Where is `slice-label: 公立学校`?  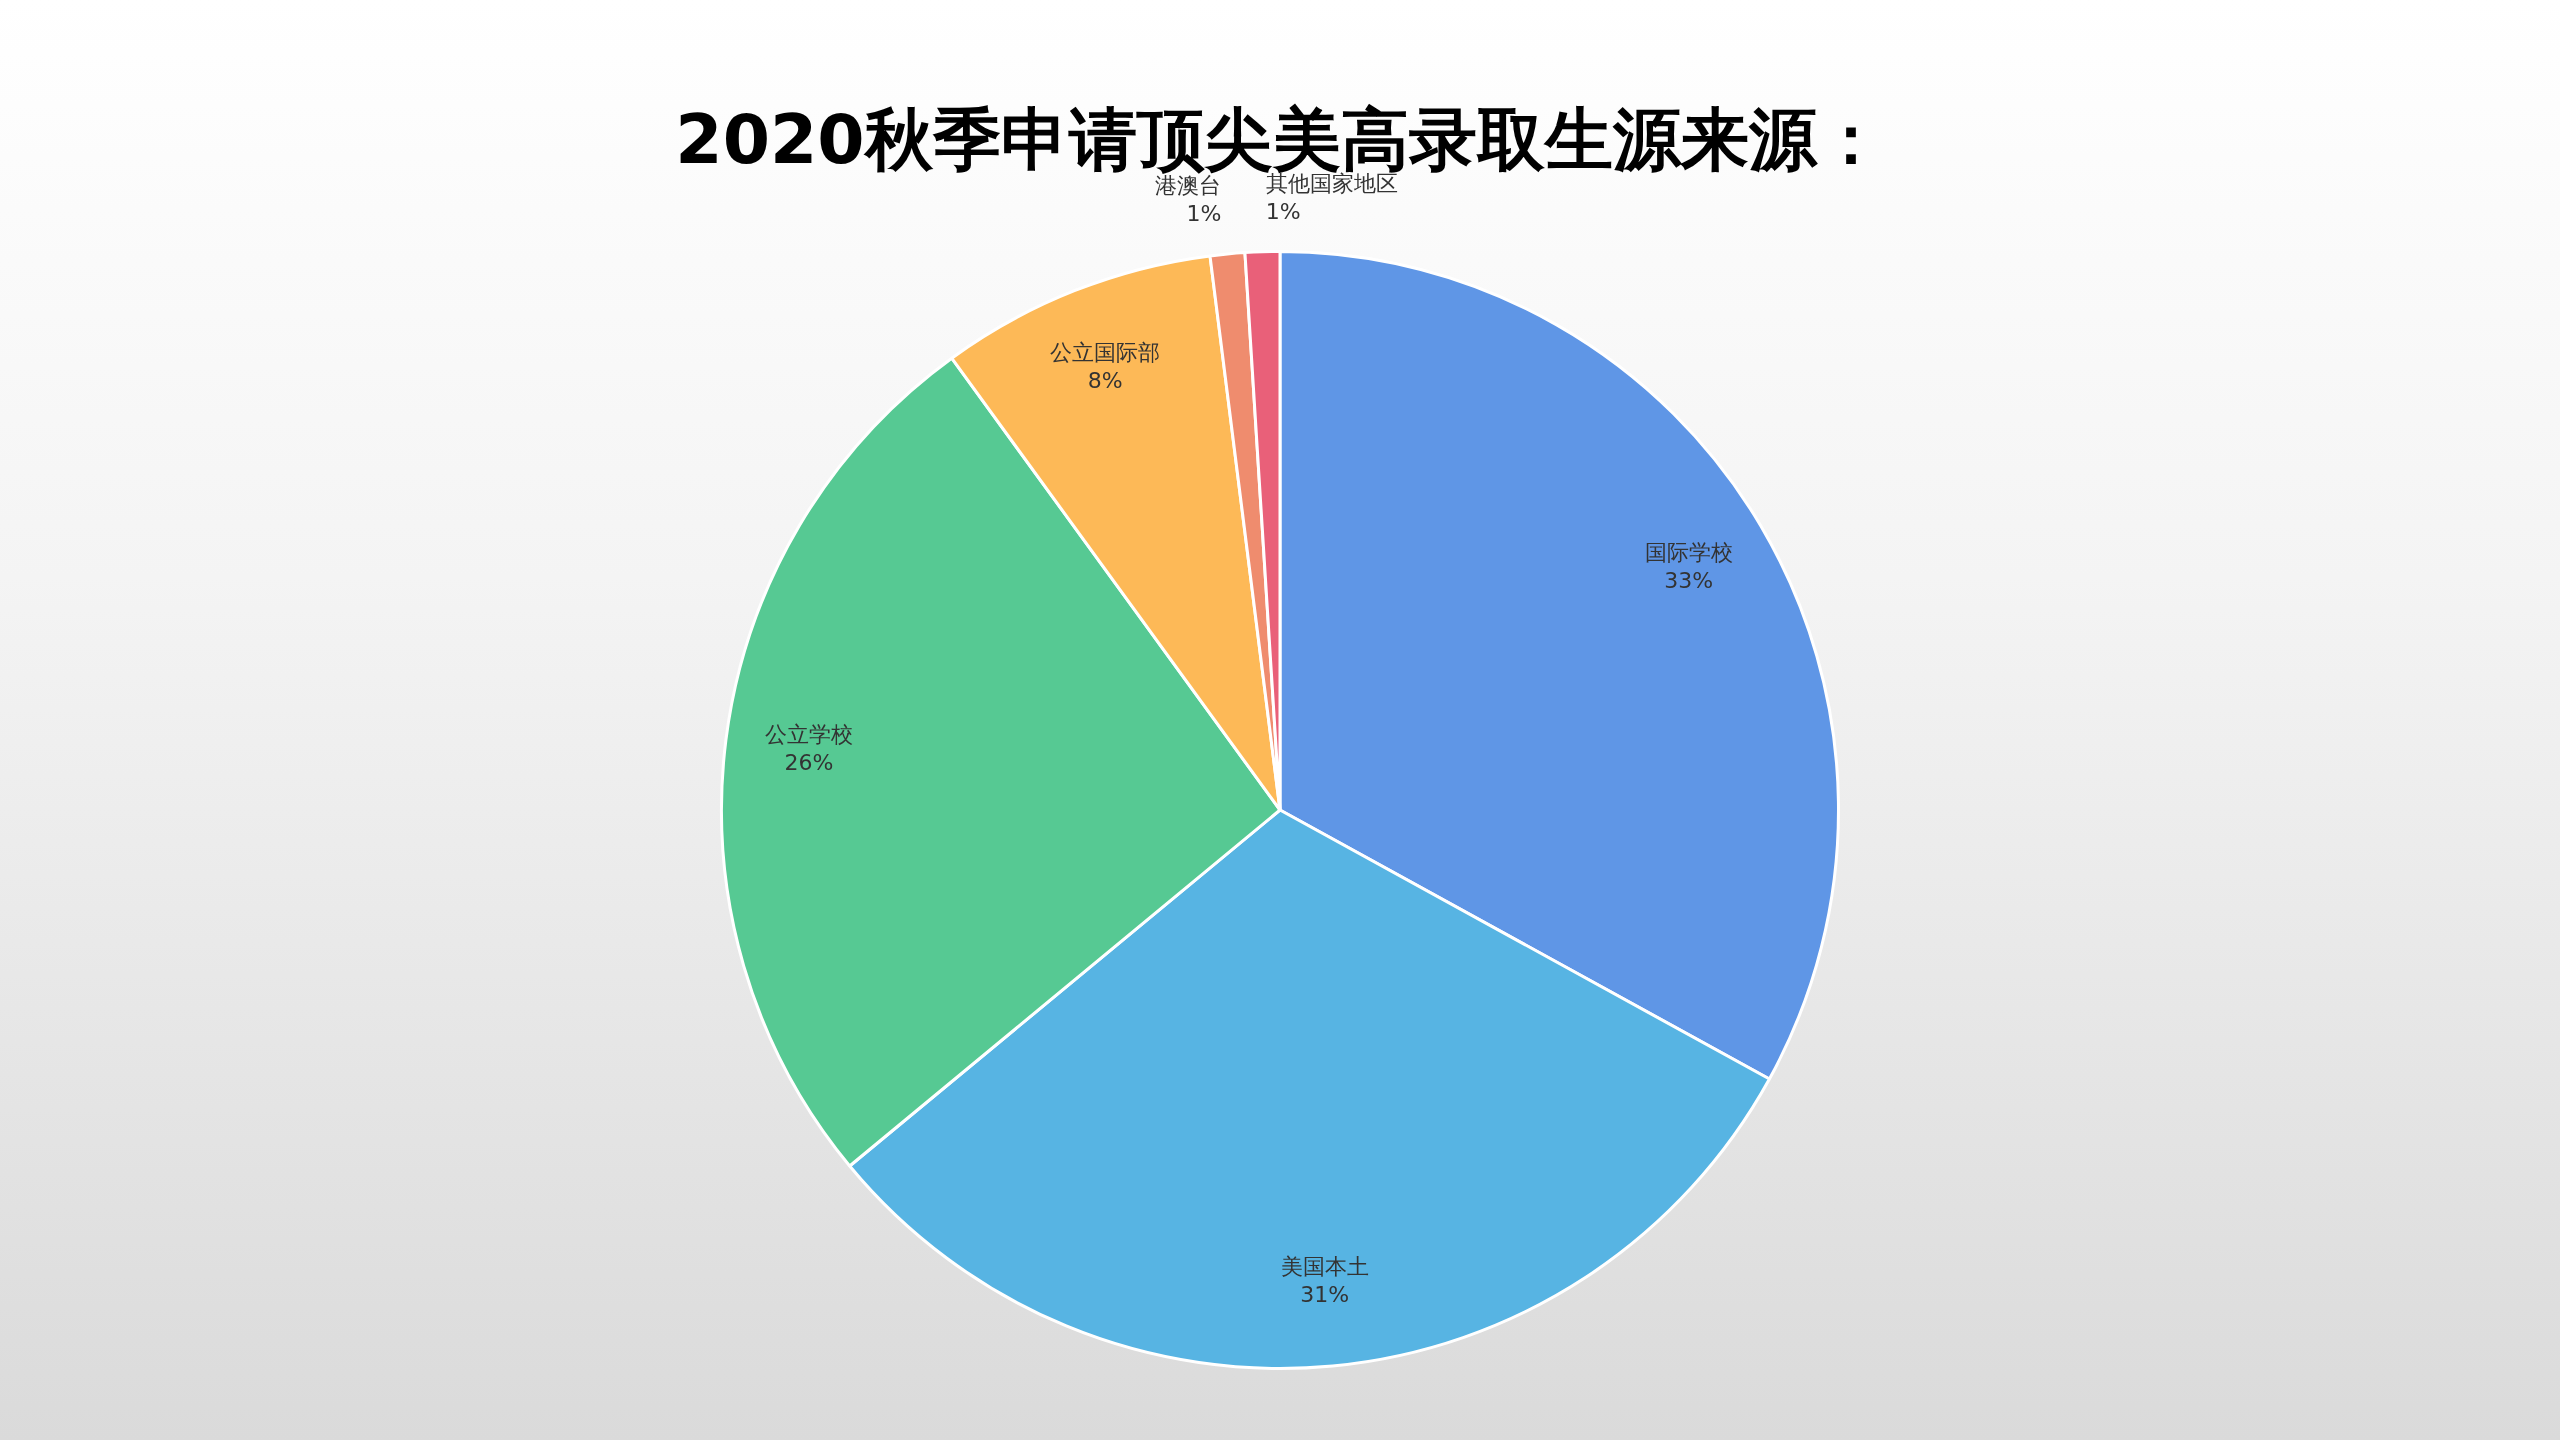 slice-label: 公立学校 is located at coordinates (809, 735).